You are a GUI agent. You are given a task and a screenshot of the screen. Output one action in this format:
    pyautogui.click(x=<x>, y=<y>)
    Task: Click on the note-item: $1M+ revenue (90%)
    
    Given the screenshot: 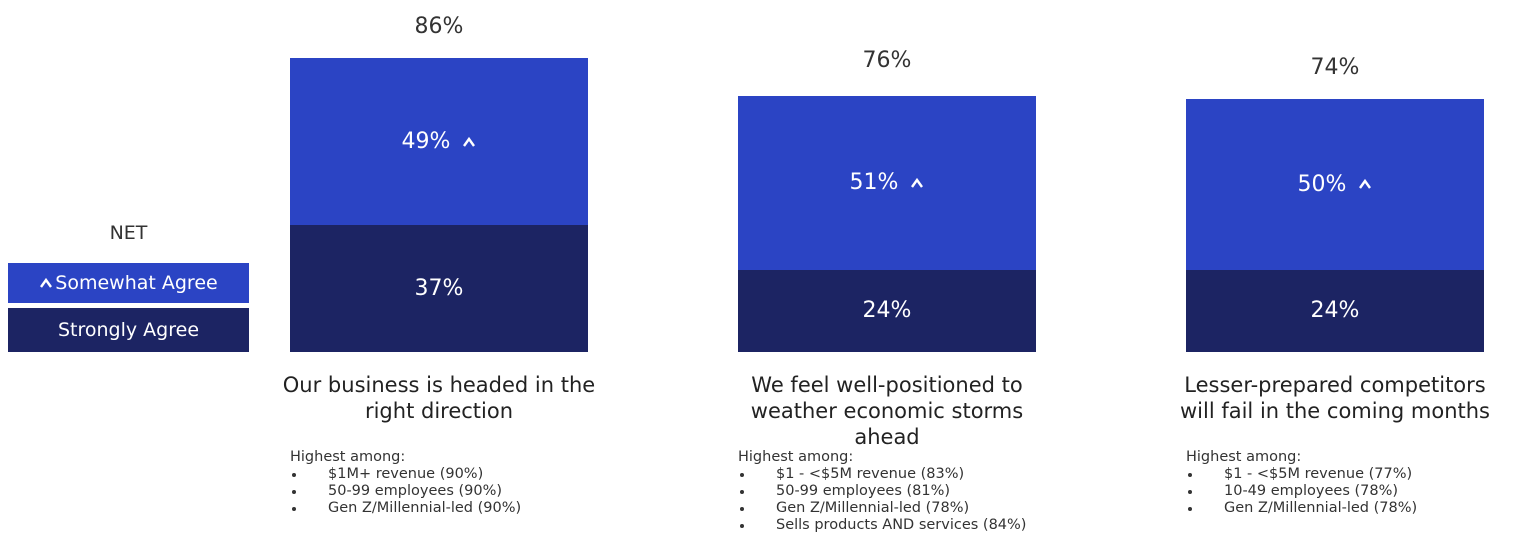 What is the action you would take?
    pyautogui.click(x=455, y=474)
    